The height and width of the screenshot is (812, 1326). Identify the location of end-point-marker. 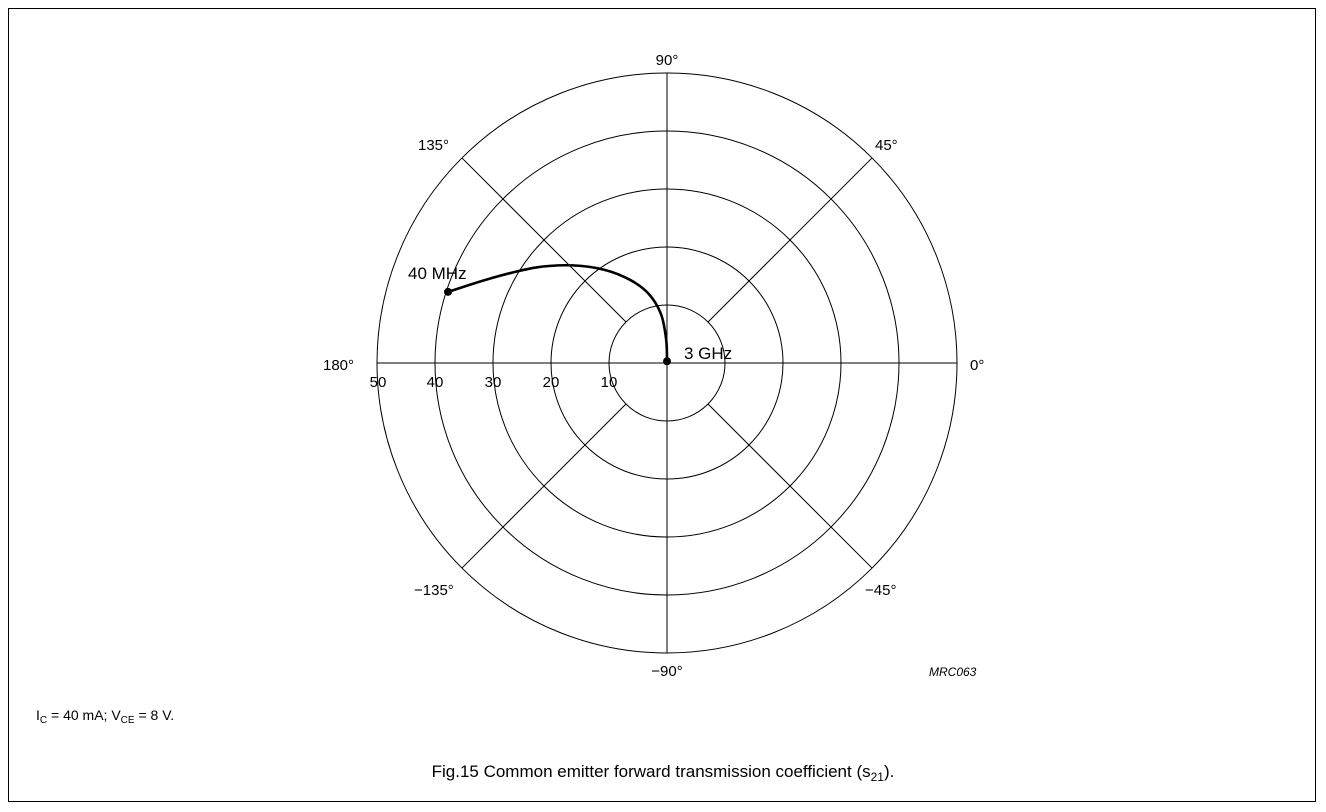
(667, 361).